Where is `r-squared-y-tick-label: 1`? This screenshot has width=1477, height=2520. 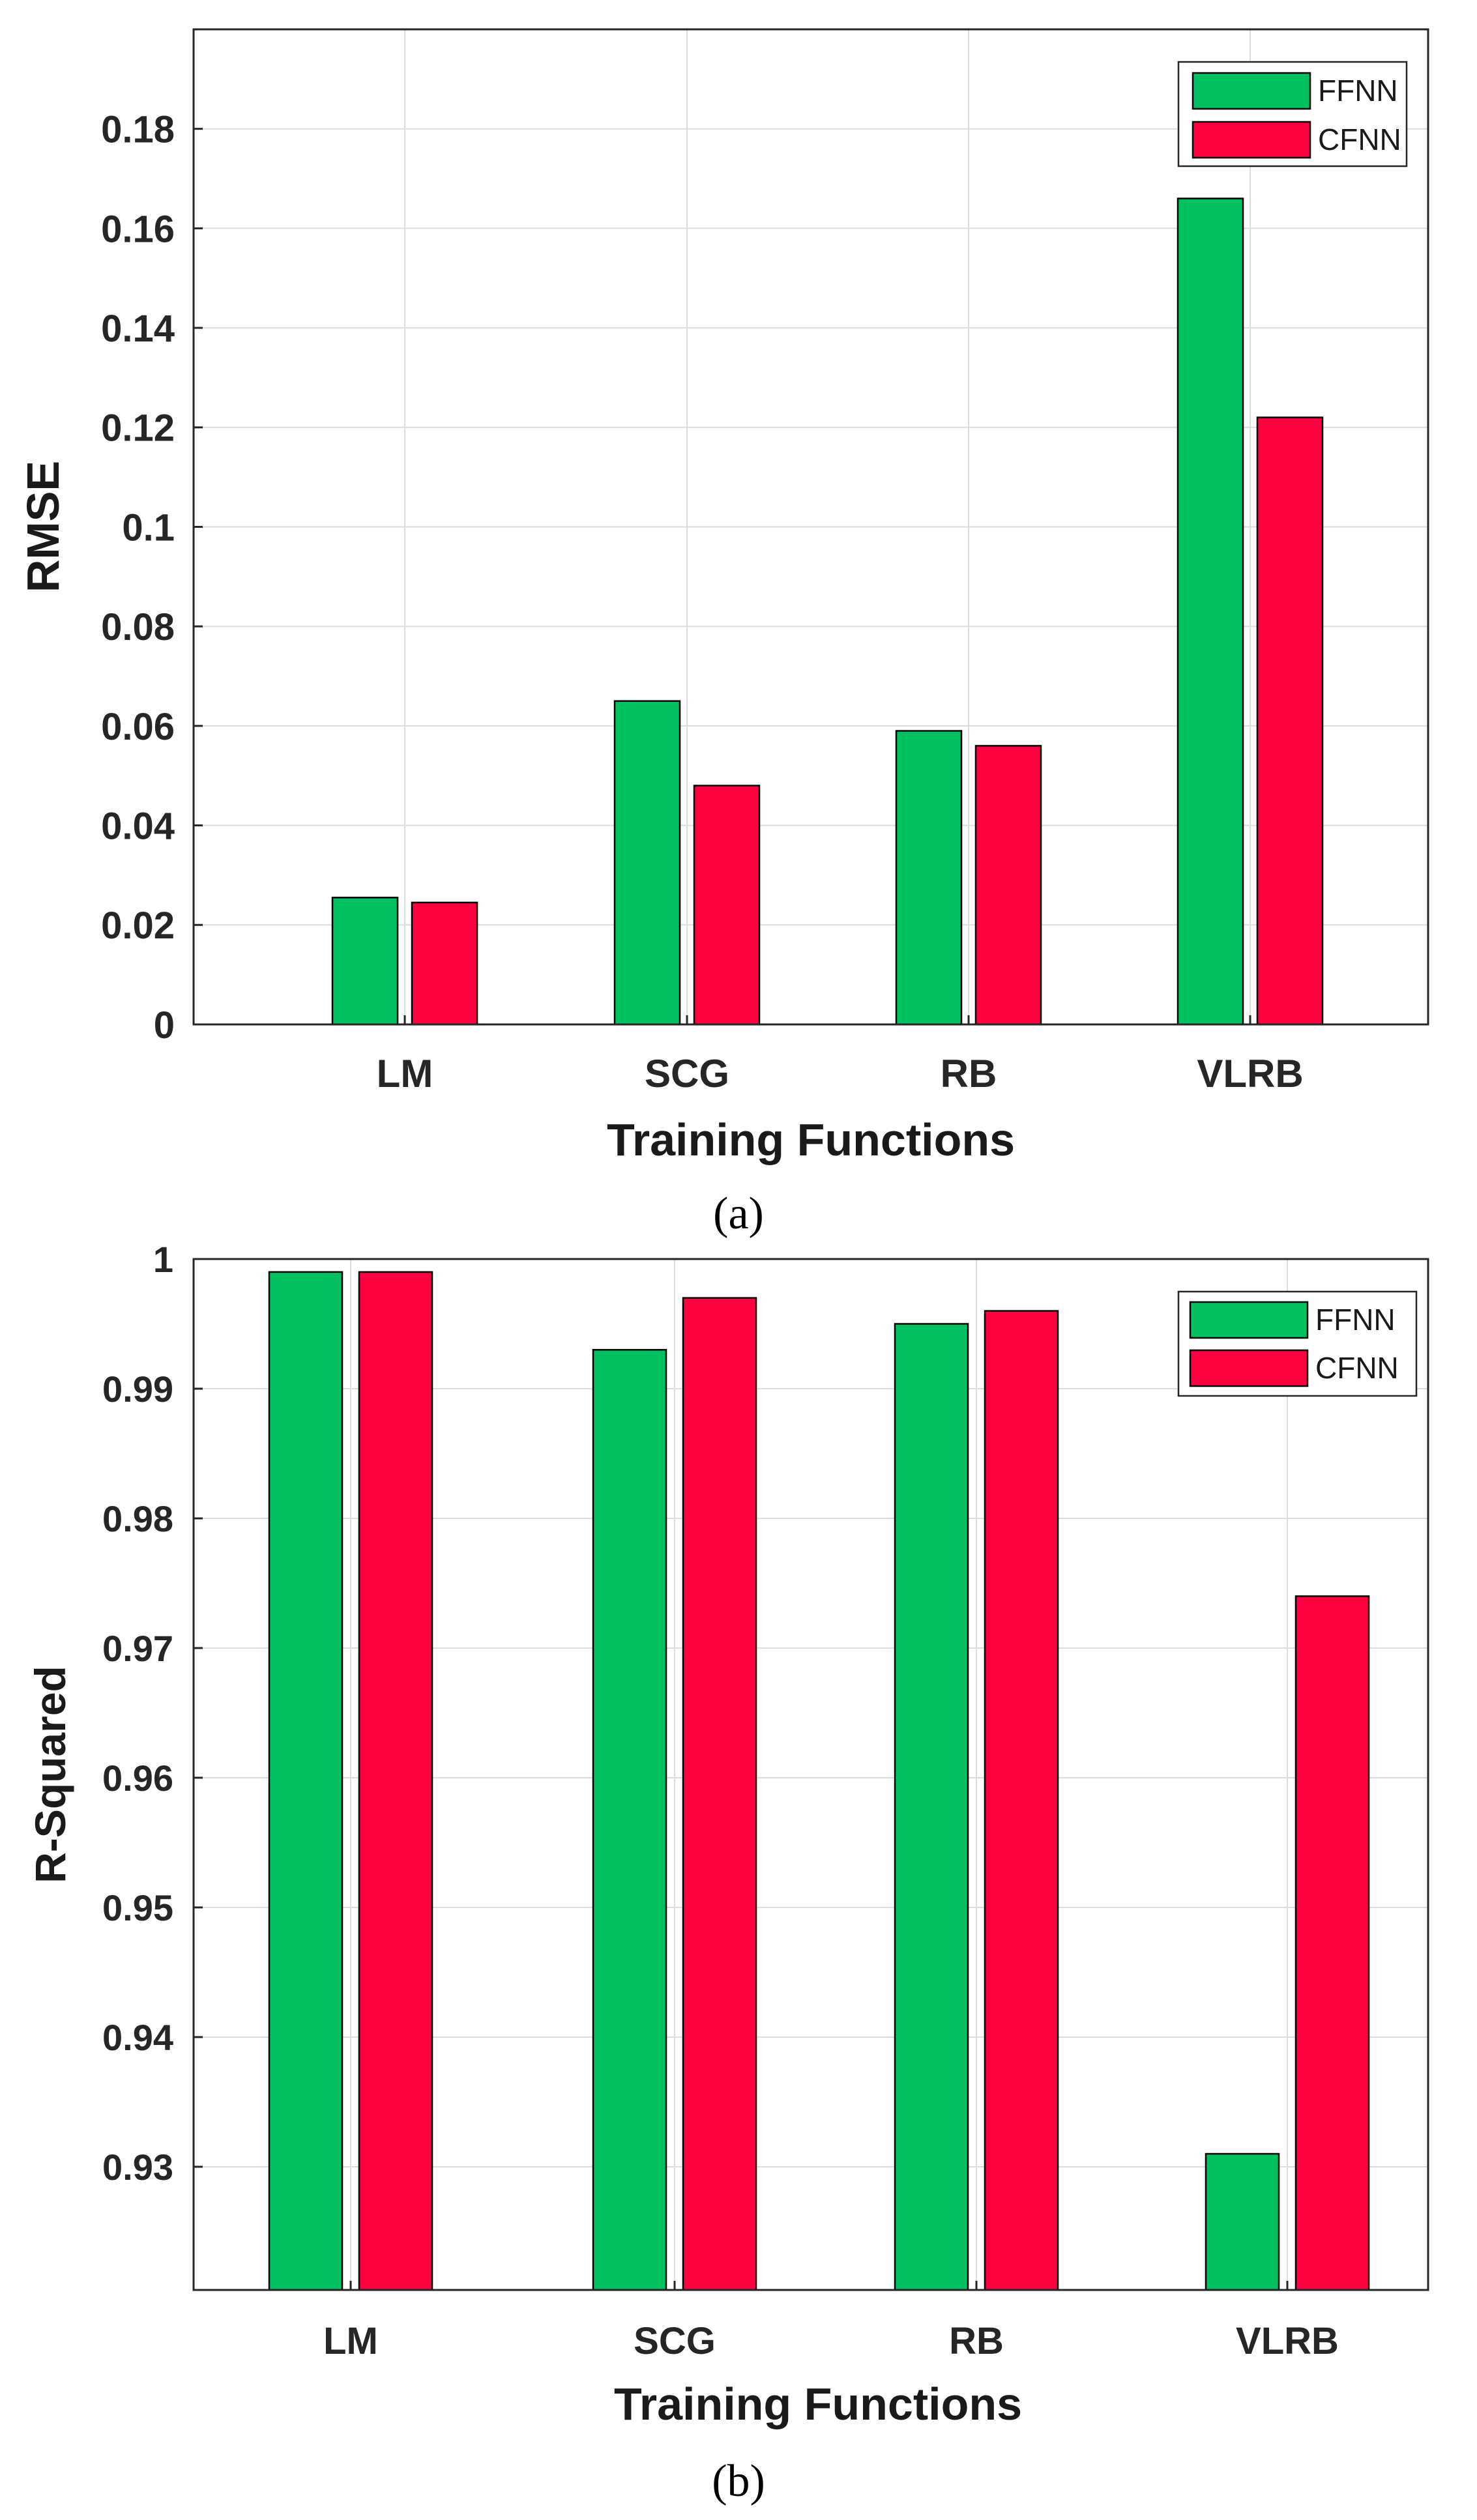 r-squared-y-tick-label: 1 is located at coordinates (163, 1259).